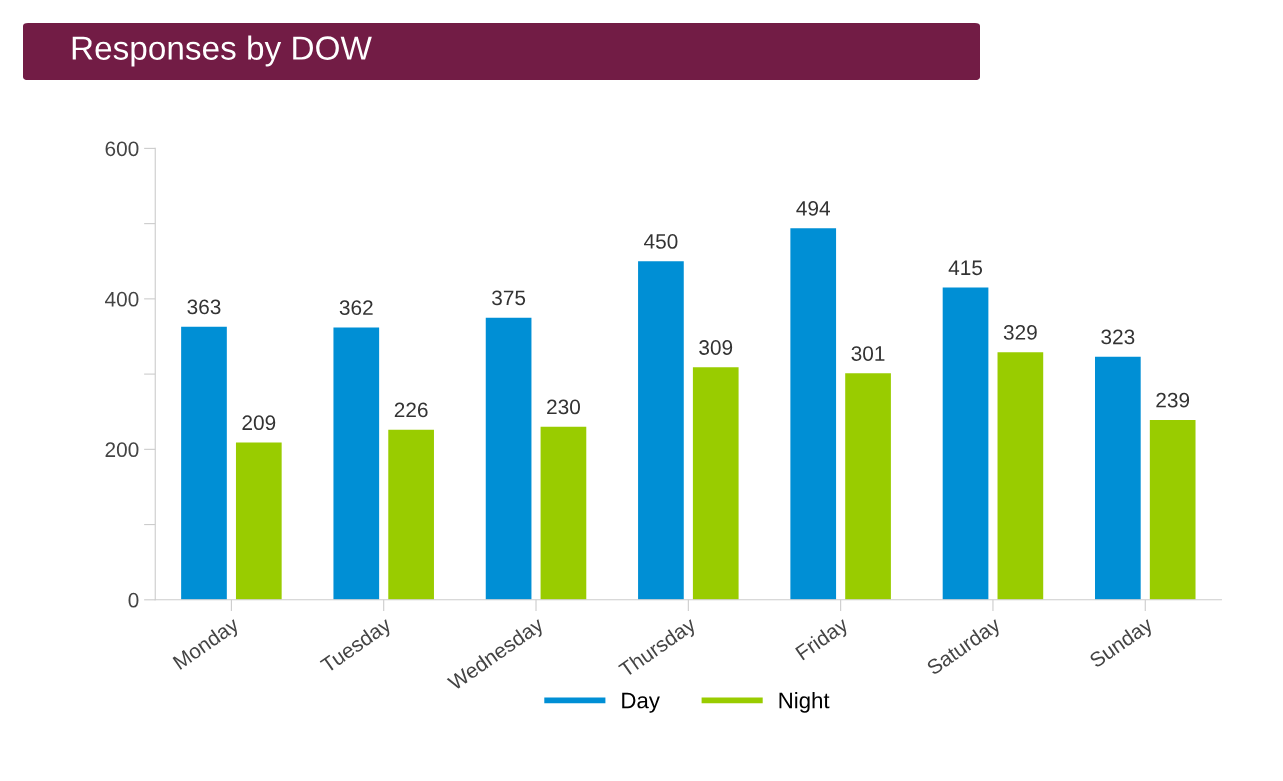 This screenshot has height=781, width=1283. Describe the element at coordinates (222, 51) in the screenshot. I see `chart-title: Responses by DOW` at that location.